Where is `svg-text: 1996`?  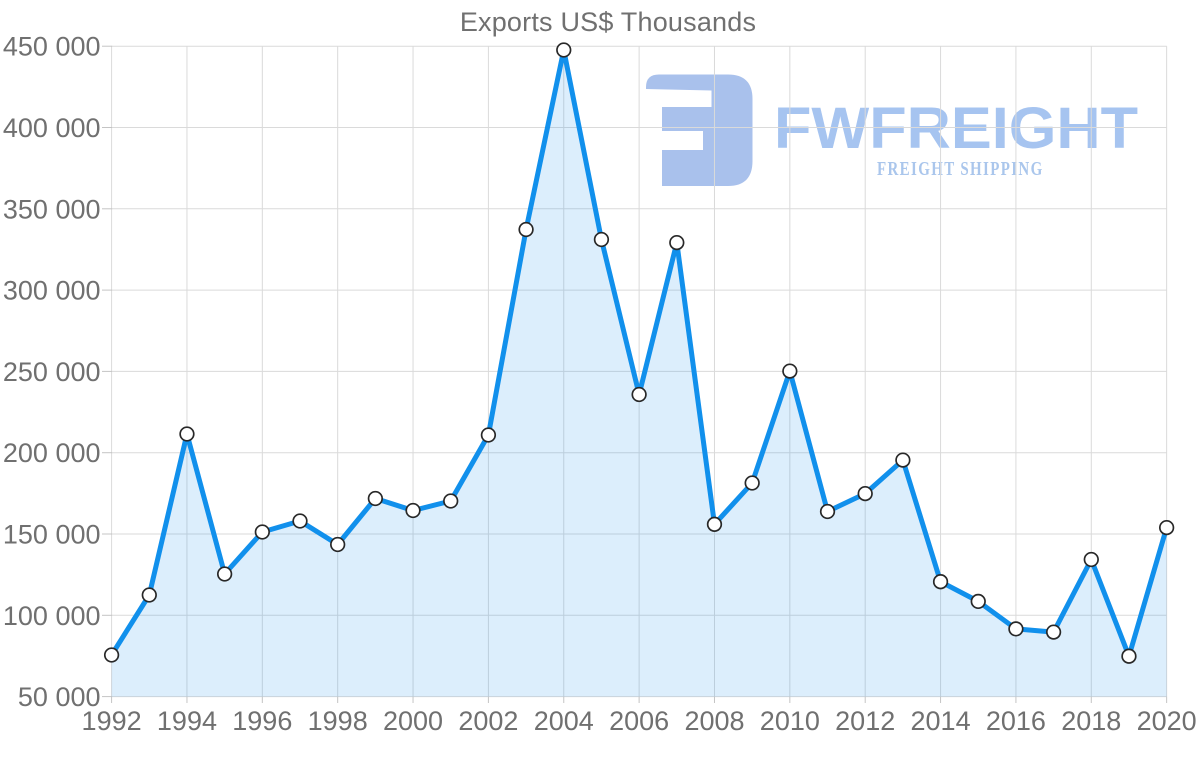 svg-text: 1996 is located at coordinates (262, 721).